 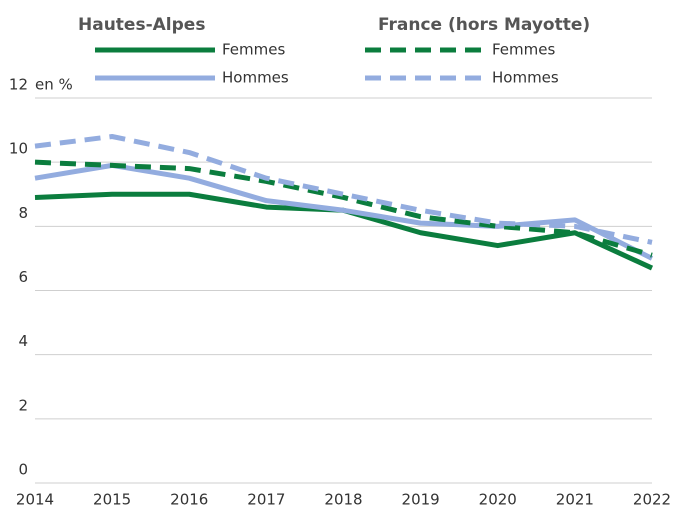 I want to click on x-tick-label: 2016, so click(x=189, y=500).